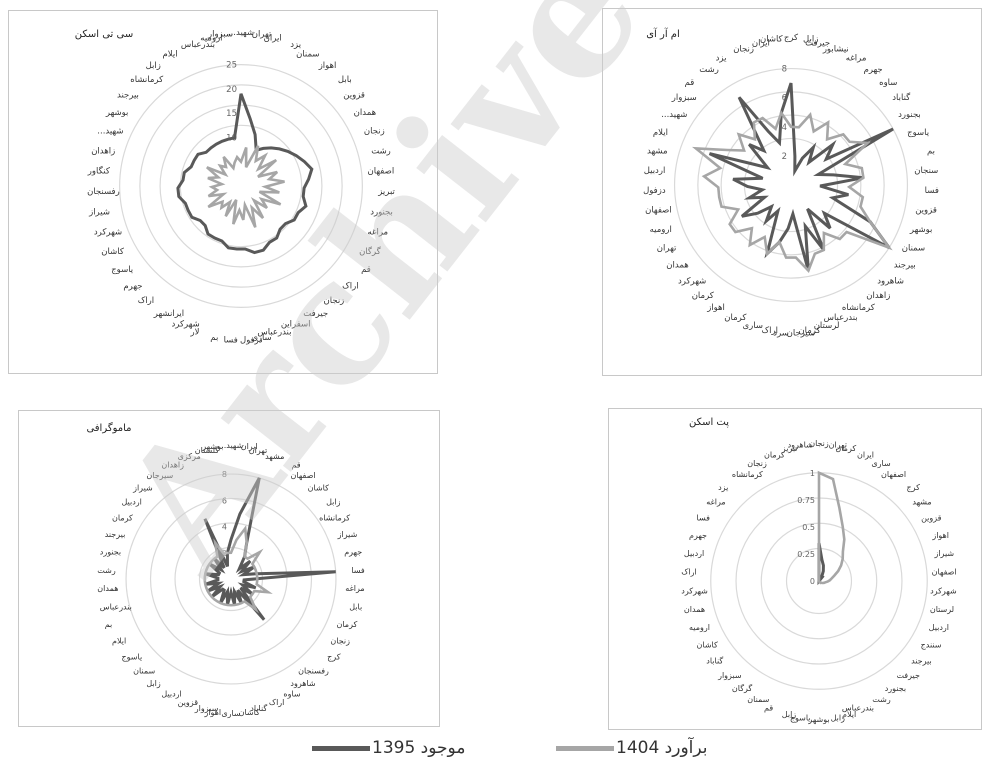 The image size is (983, 761). What do you see at coordinates (784, 99) in the screenshot?
I see `radial-tick-label: 6` at bounding box center [784, 99].